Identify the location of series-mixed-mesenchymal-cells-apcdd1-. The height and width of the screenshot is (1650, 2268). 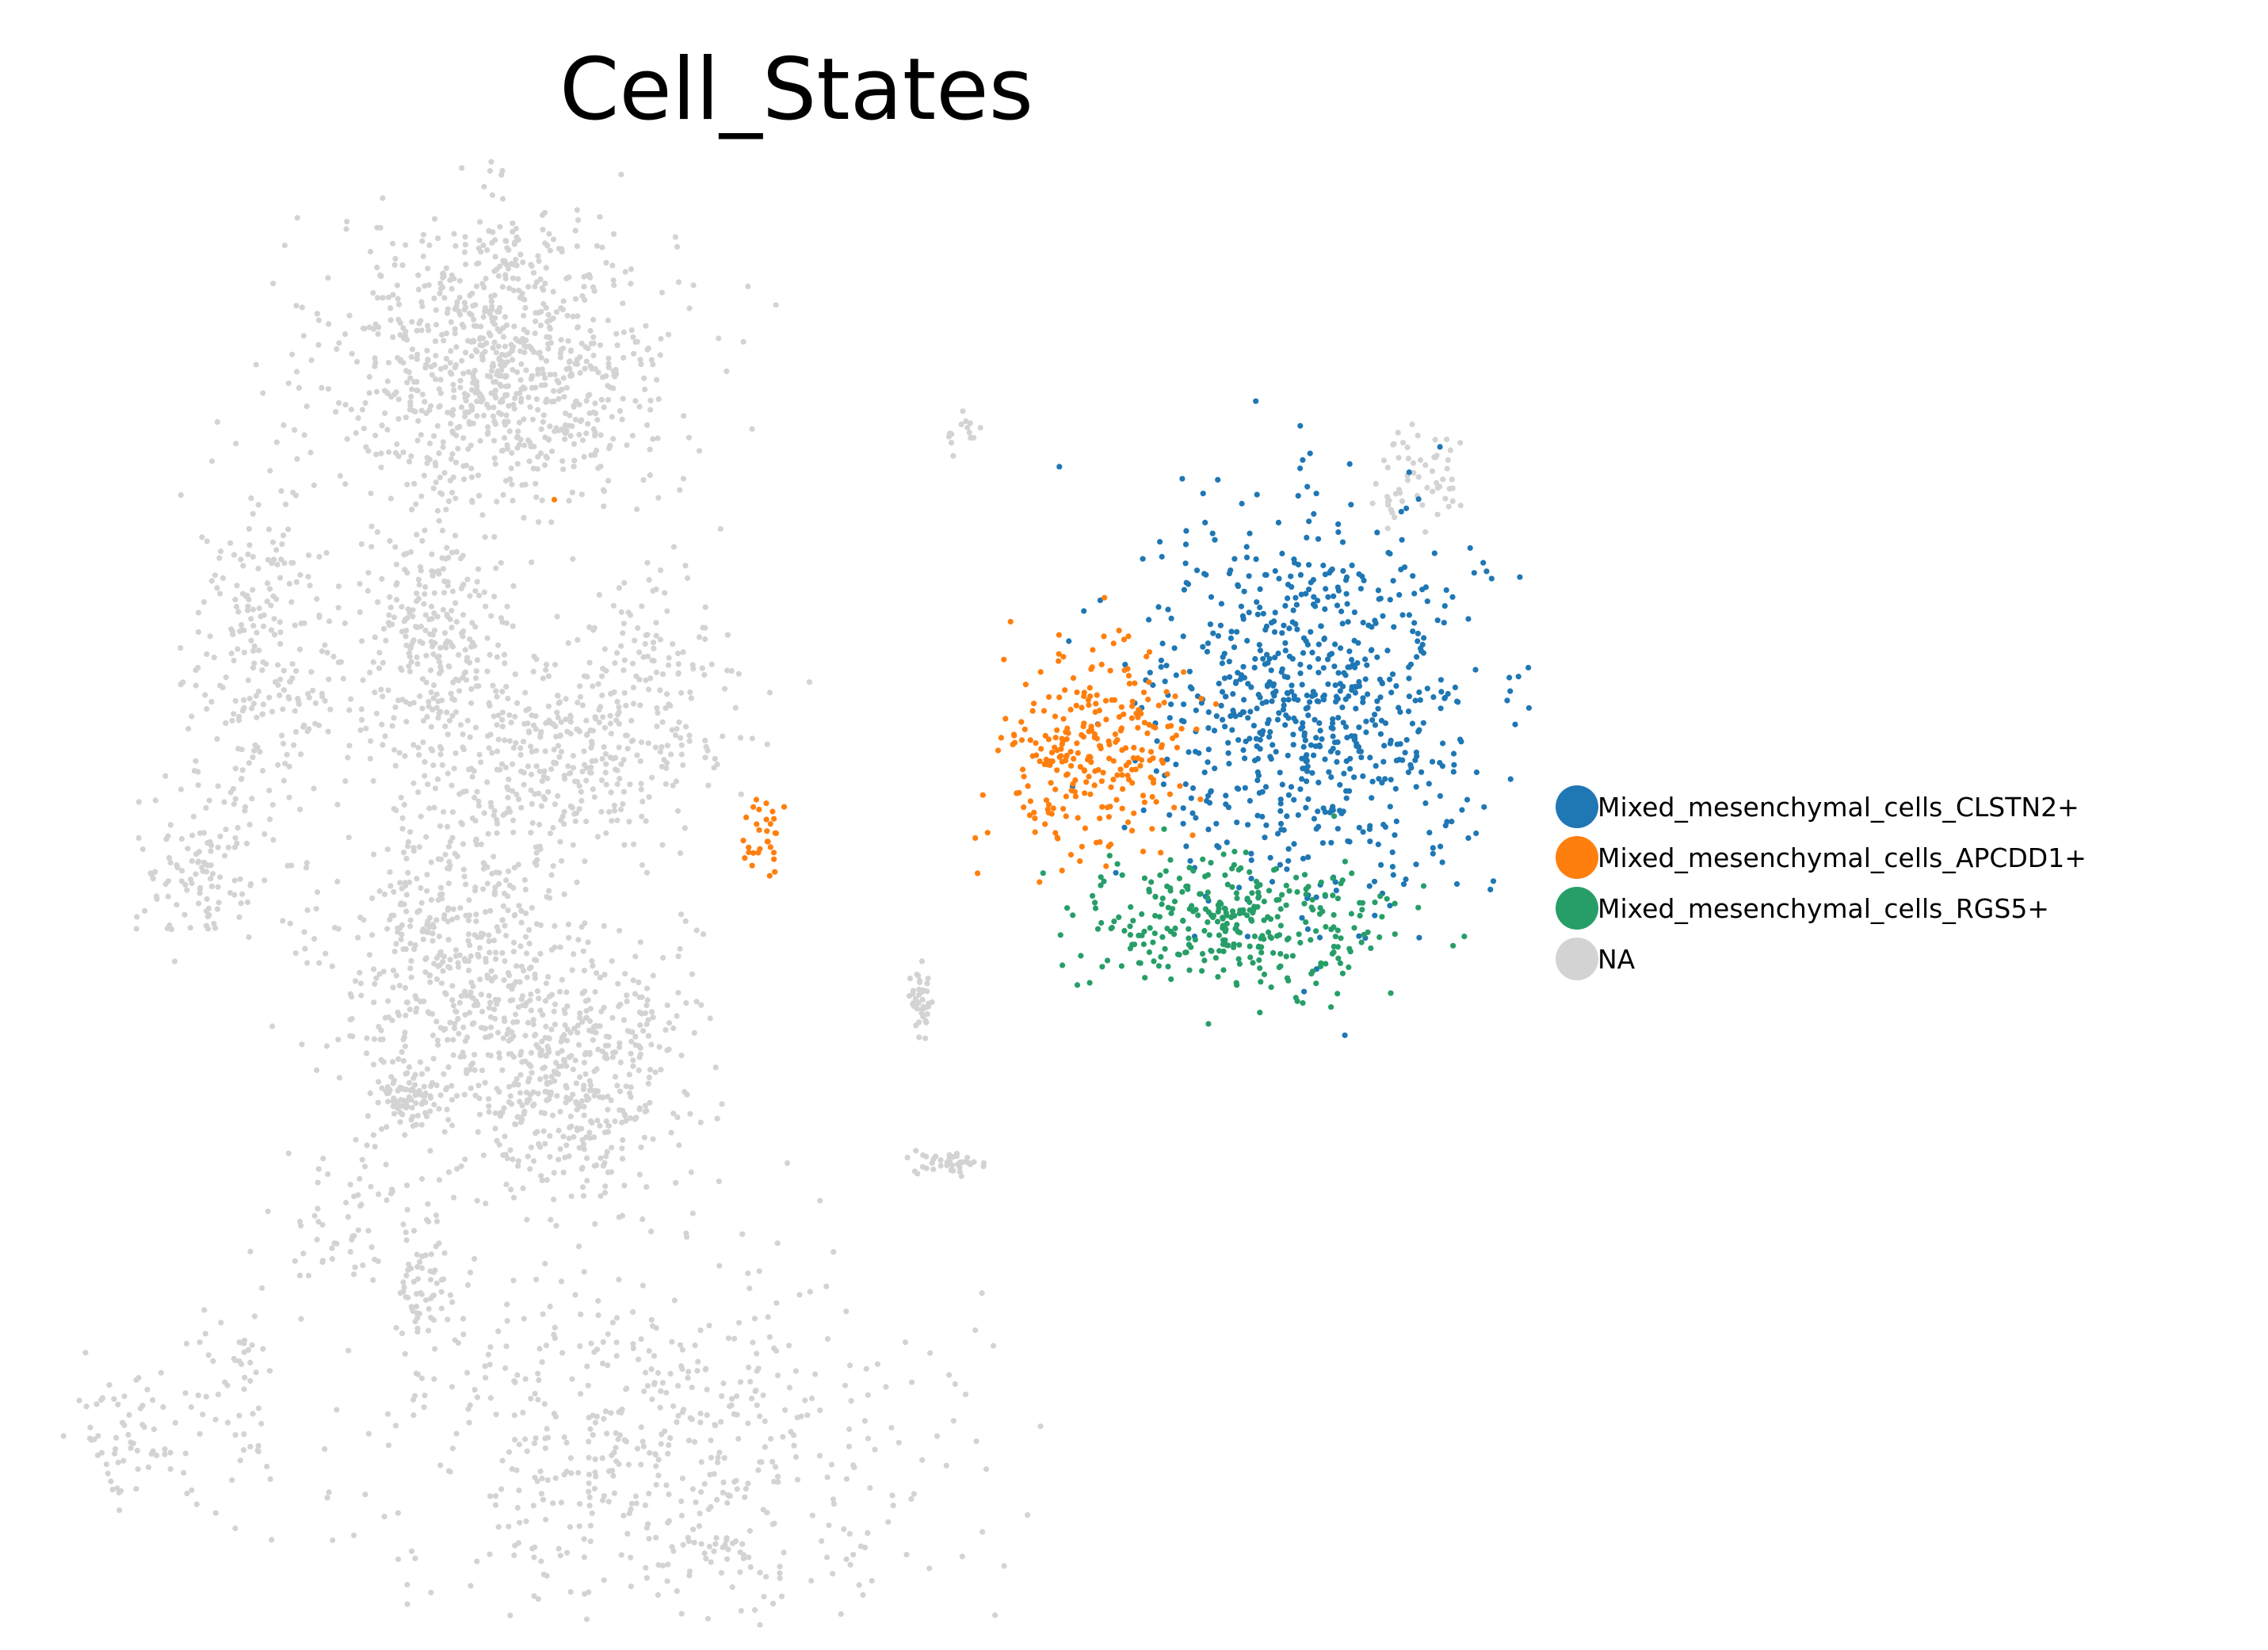
(885, 690).